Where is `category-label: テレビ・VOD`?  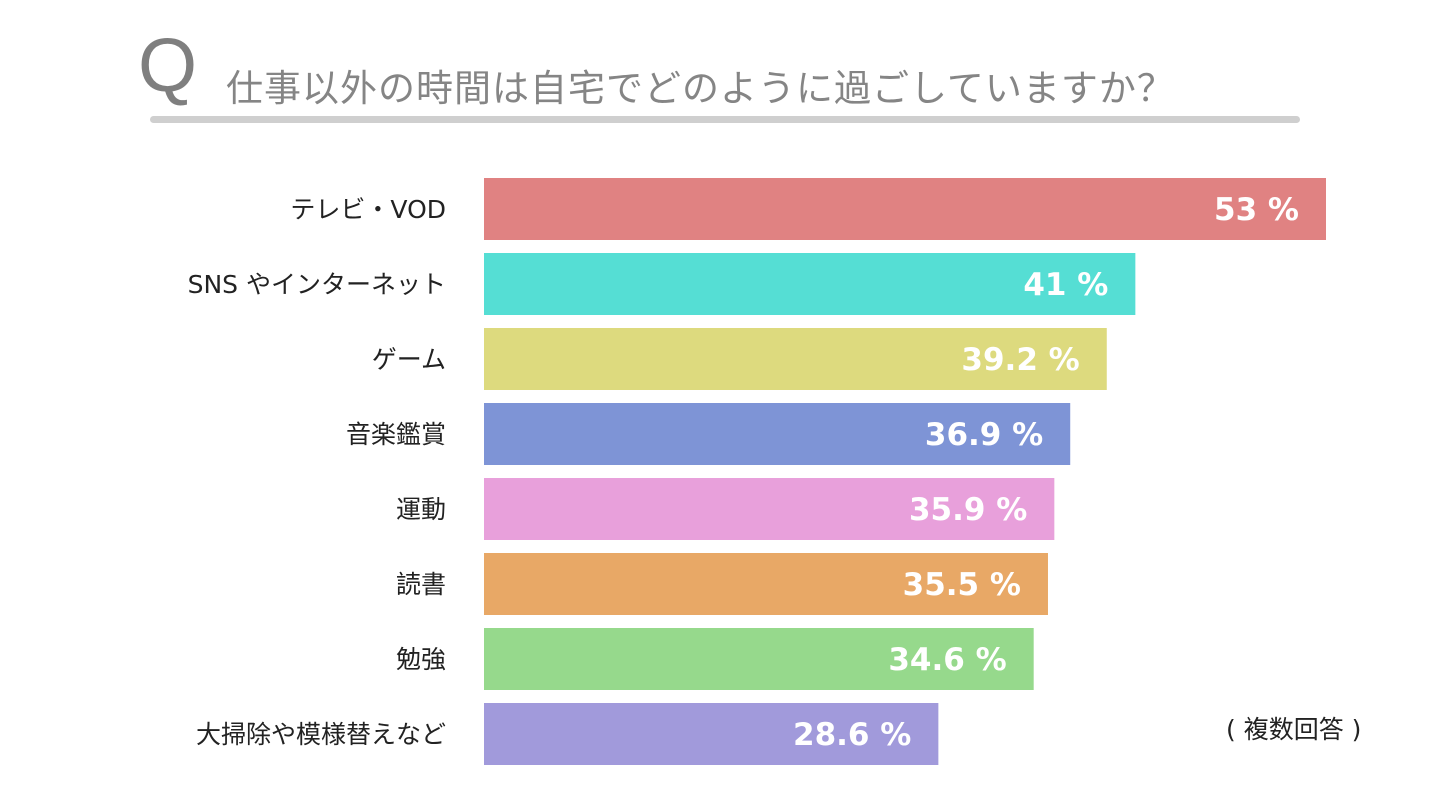
category-label: テレビ・VOD is located at coordinates (368, 209).